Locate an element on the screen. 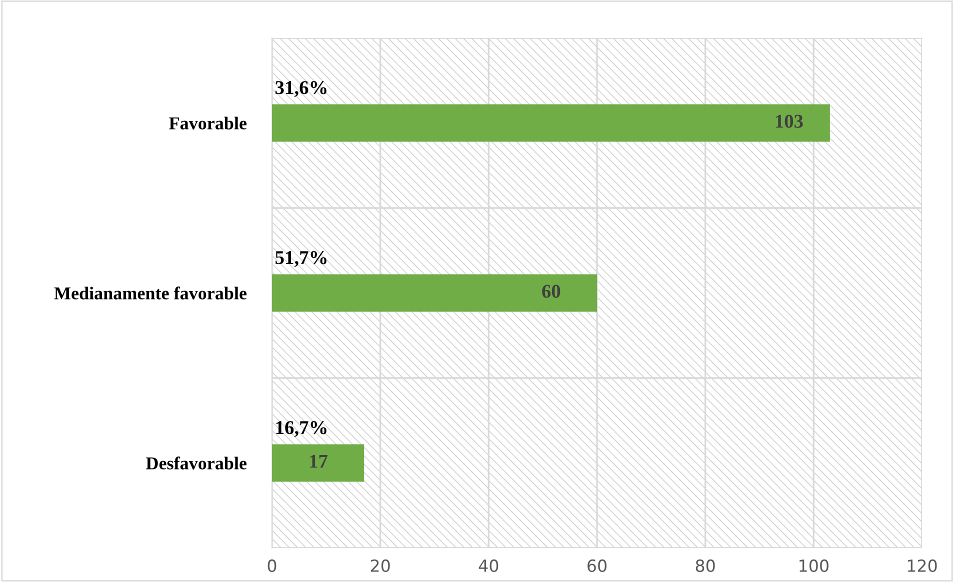  annotation: 31,6% is located at coordinates (301, 89).